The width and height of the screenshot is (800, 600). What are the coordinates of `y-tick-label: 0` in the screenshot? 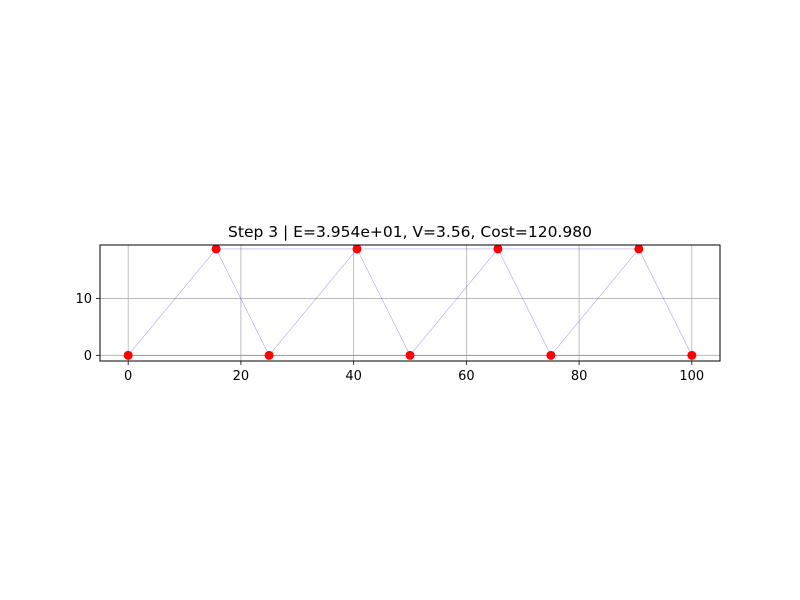 It's located at (88, 356).